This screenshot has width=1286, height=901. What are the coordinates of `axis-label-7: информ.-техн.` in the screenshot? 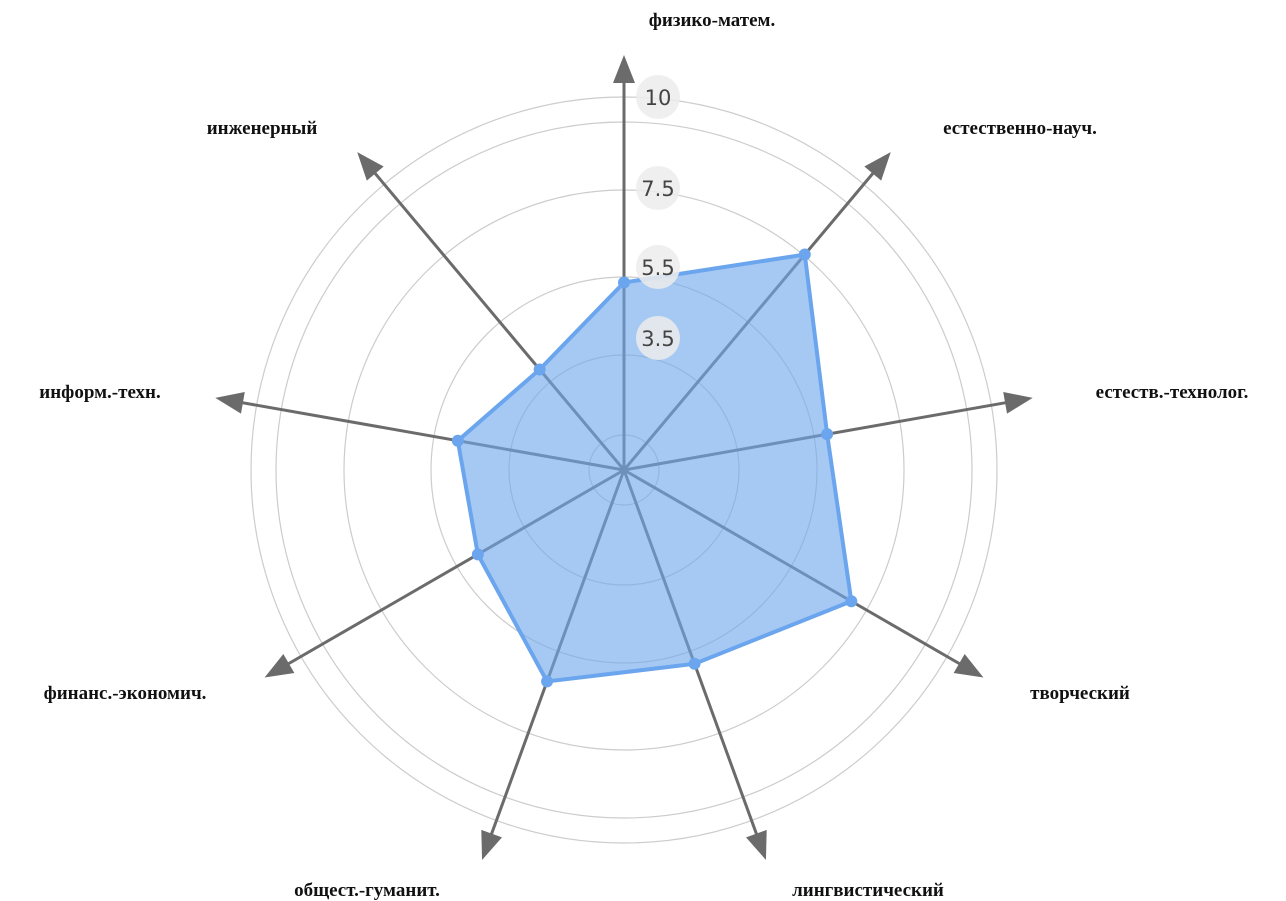 It's located at (99, 392).